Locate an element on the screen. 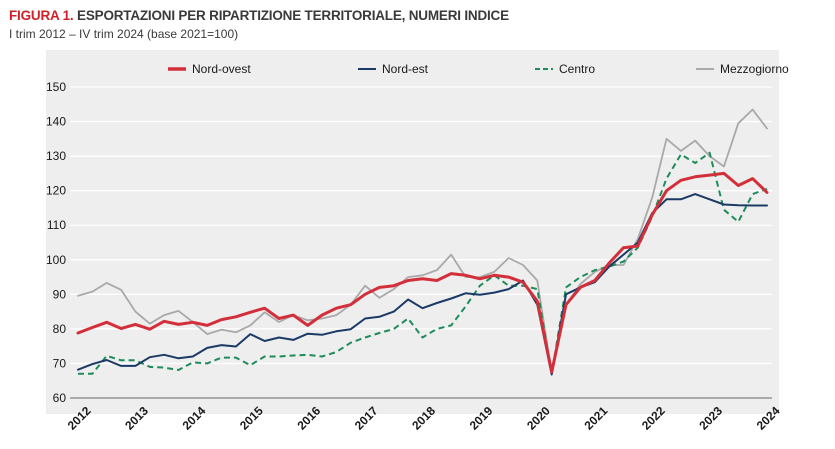 The image size is (835, 449). y-tick-label: 130 is located at coordinates (56, 156).